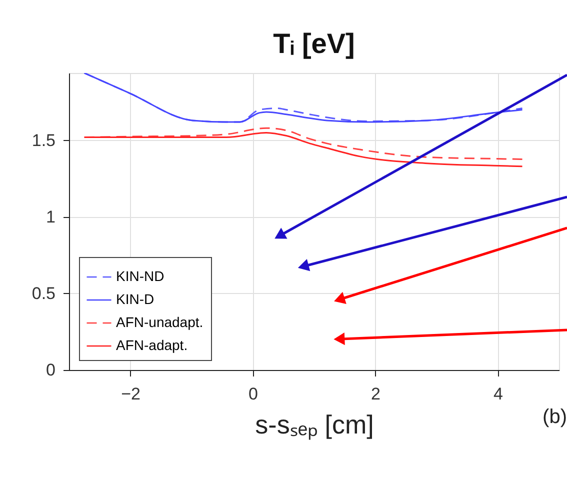 The image size is (567, 482). I want to click on x-tick-label: 2, so click(375, 394).